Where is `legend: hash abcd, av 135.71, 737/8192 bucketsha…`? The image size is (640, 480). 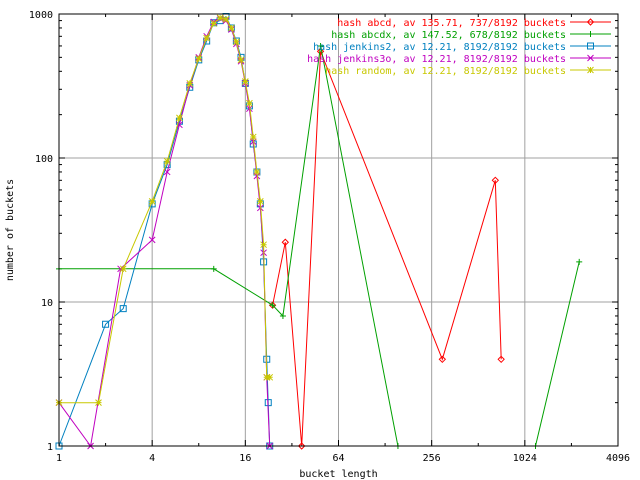
legend: hash abcd, av 135.71, 737/8192 bucketsha… is located at coordinates (459, 47).